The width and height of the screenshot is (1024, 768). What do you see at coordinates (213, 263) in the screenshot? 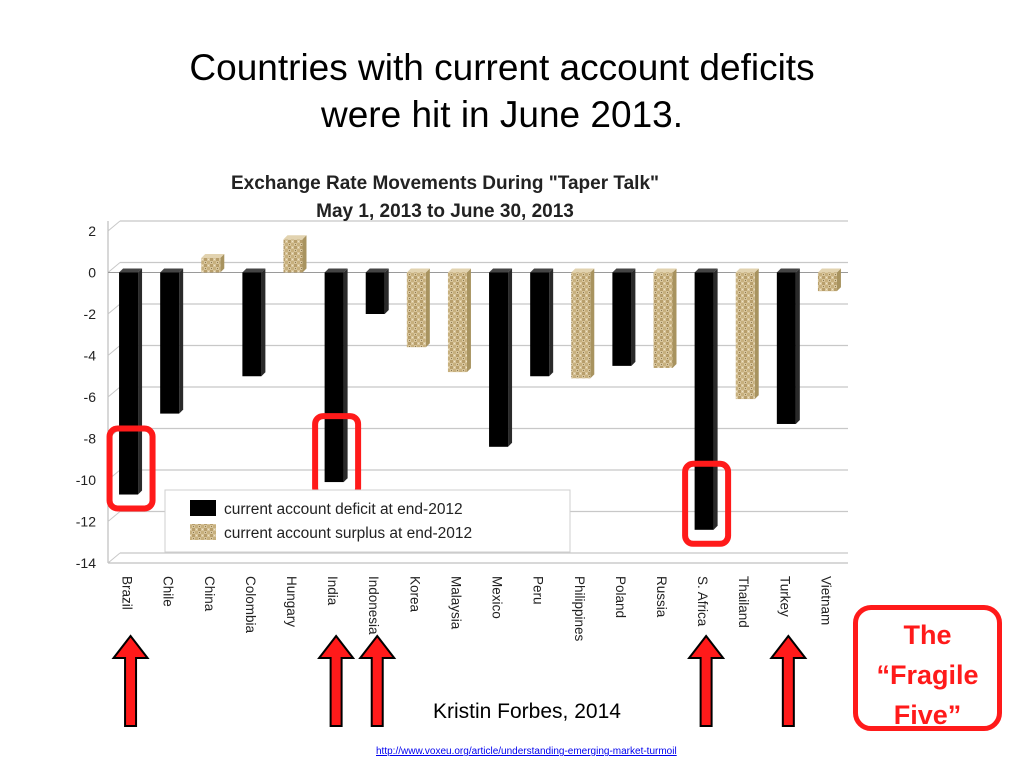
I see `bar-china` at bounding box center [213, 263].